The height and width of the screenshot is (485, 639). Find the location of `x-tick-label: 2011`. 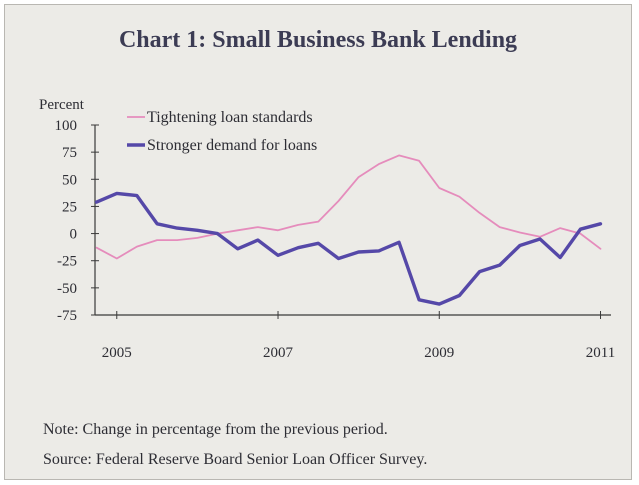

x-tick-label: 2011 is located at coordinates (600, 353).